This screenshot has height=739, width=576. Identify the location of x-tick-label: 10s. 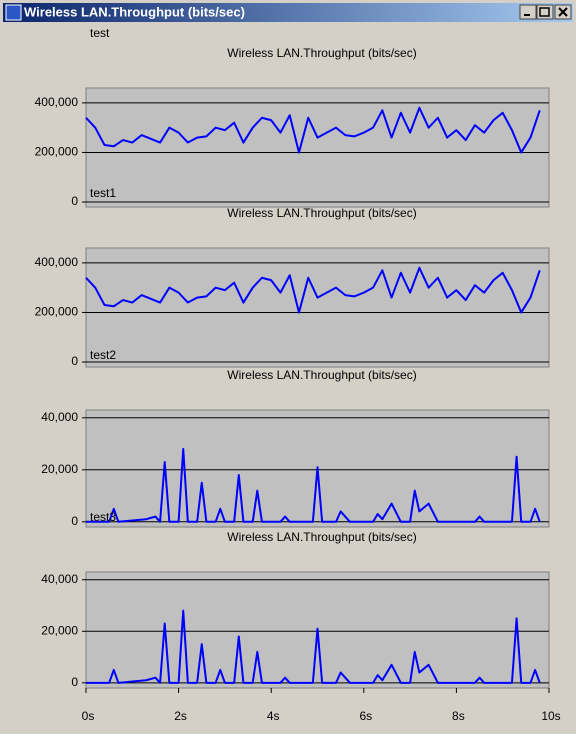
(550, 716).